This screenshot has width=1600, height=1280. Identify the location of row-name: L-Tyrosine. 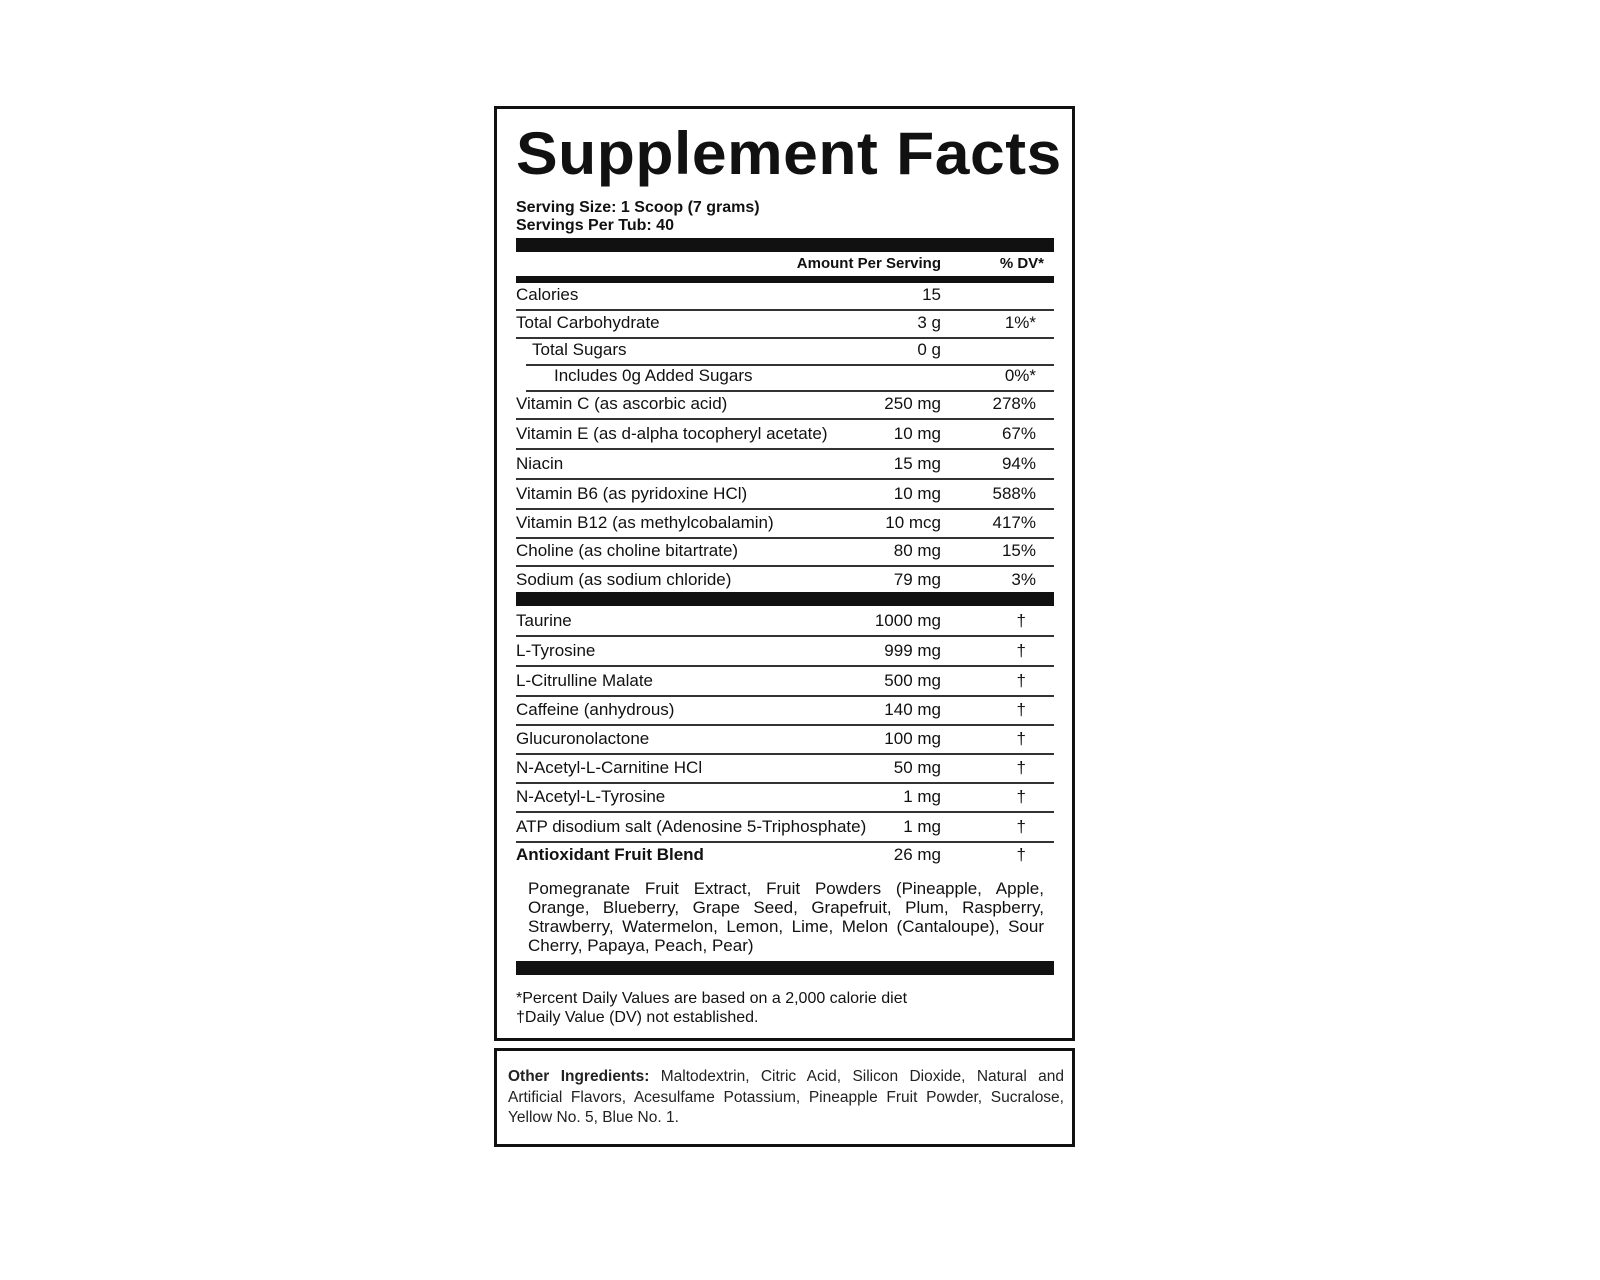
(556, 650).